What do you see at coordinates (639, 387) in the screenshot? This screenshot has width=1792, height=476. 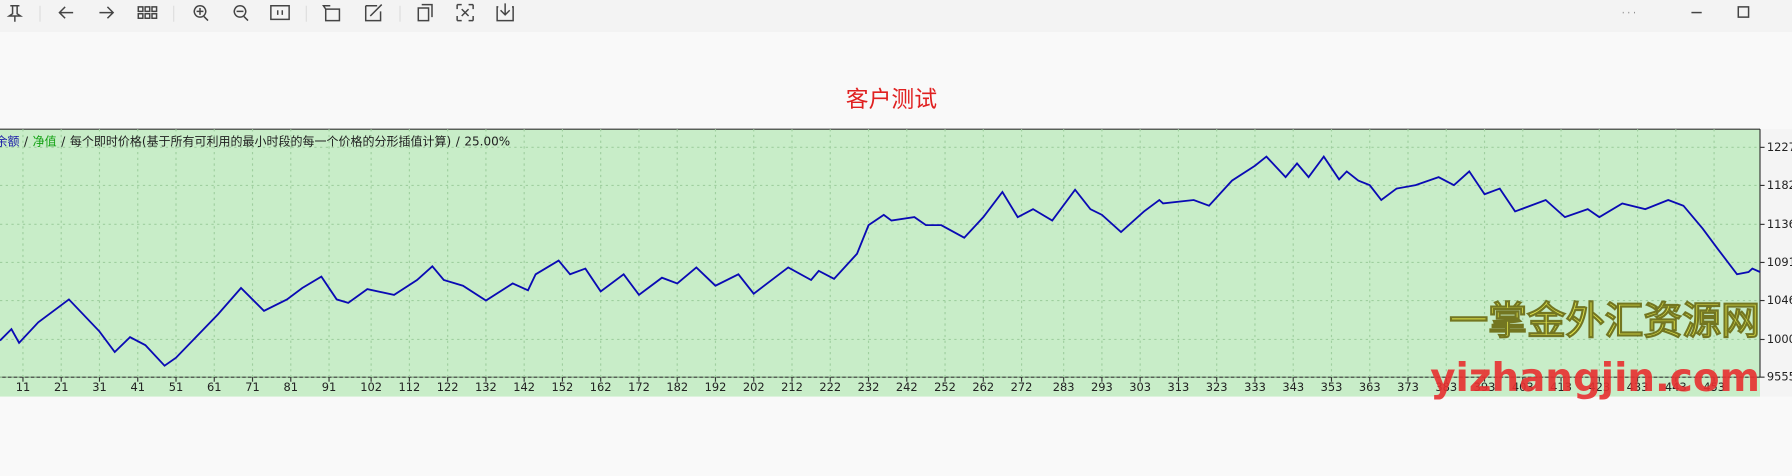 I see `x-tick-label: 172` at bounding box center [639, 387].